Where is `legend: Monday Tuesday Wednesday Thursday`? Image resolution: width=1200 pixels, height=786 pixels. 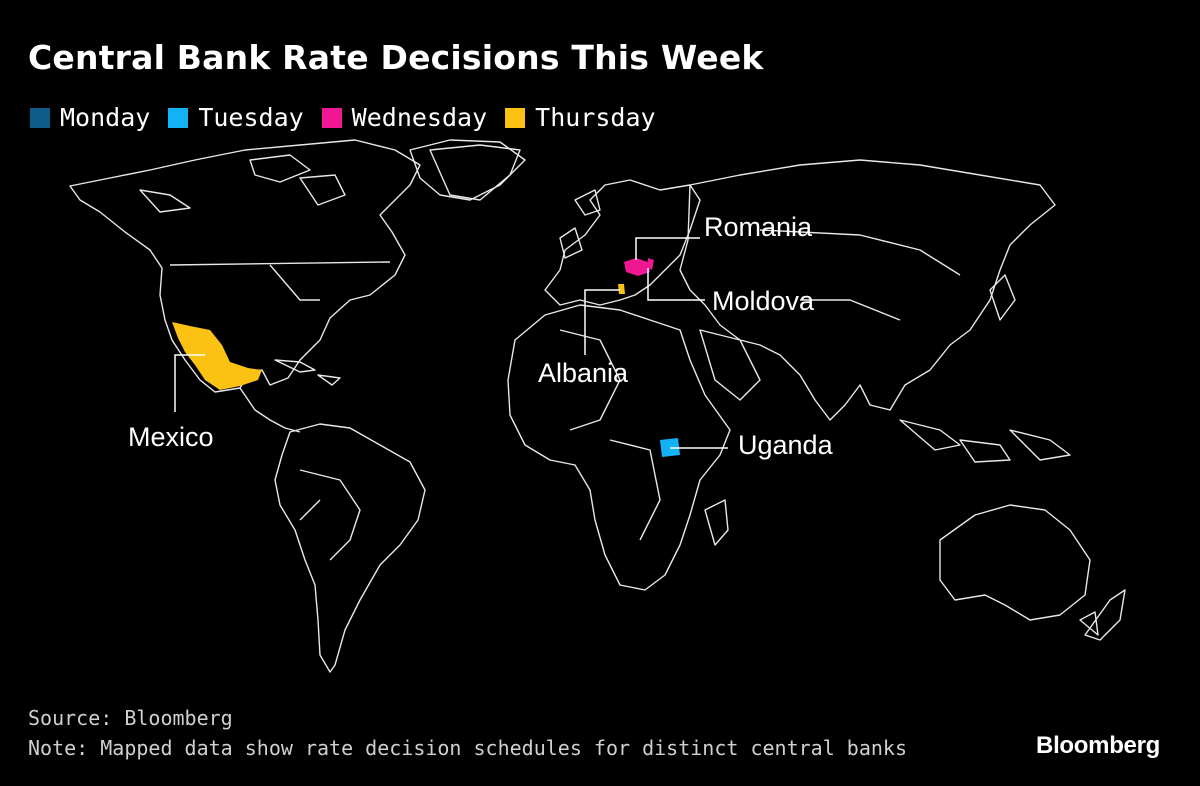
legend: Monday Tuesday Wednesday Thursday is located at coordinates (343, 117).